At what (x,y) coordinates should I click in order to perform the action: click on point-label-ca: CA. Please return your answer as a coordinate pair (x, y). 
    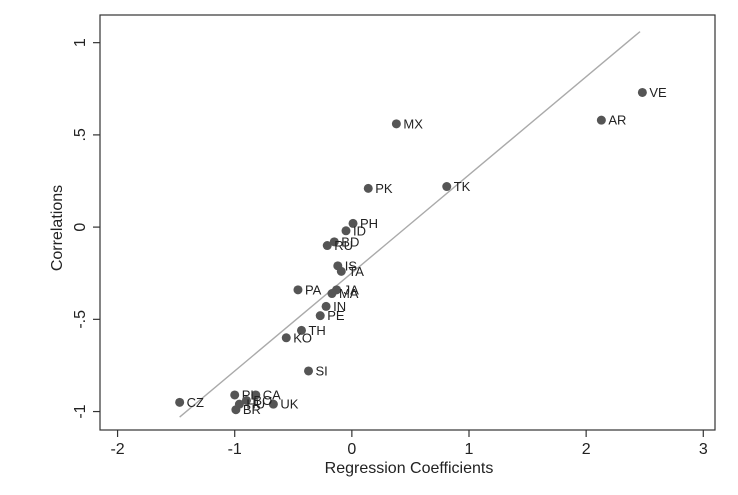
    Looking at the image, I should click on (272, 394).